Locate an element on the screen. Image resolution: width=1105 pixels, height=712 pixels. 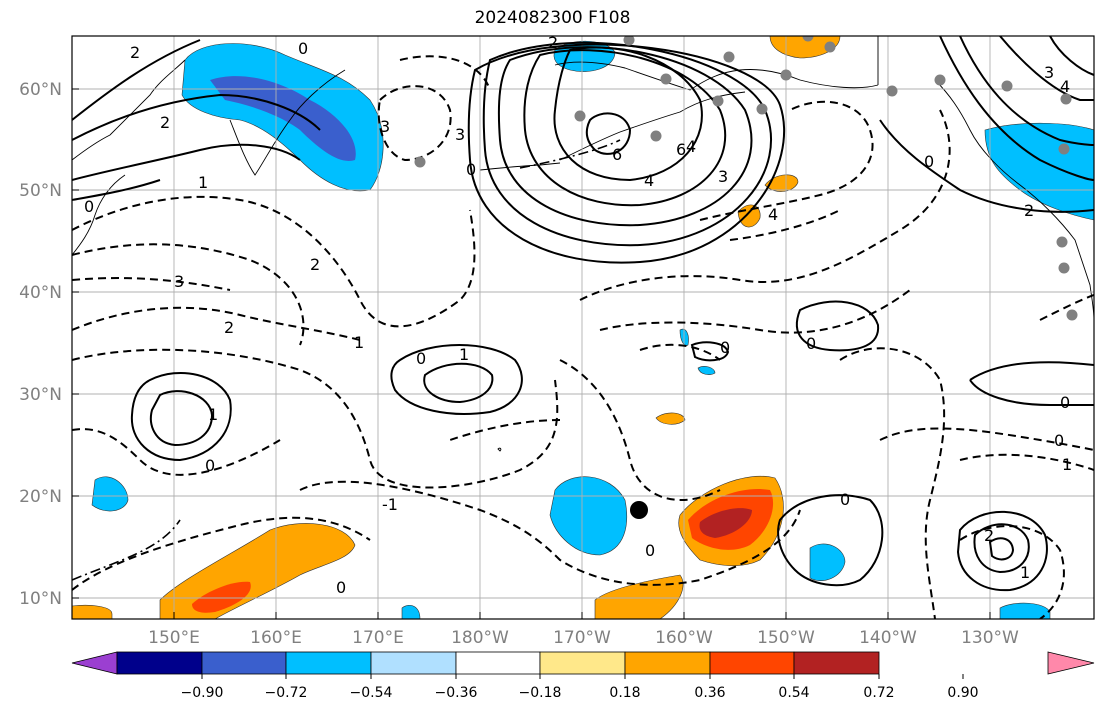
blob-pos-s2 is located at coordinates (639, 596).